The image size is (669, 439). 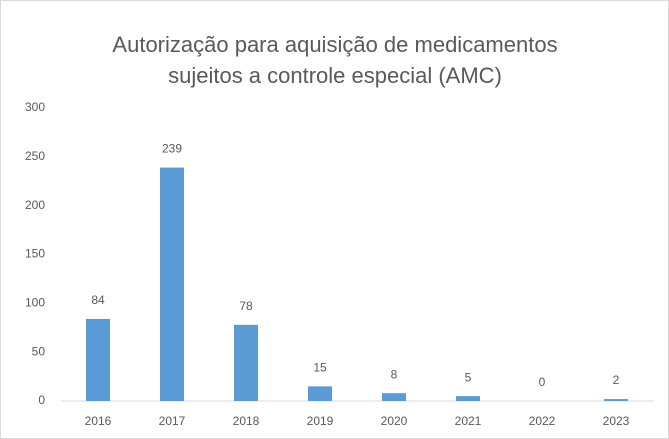 What do you see at coordinates (320, 421) in the screenshot?
I see `x-tick-label: 2019` at bounding box center [320, 421].